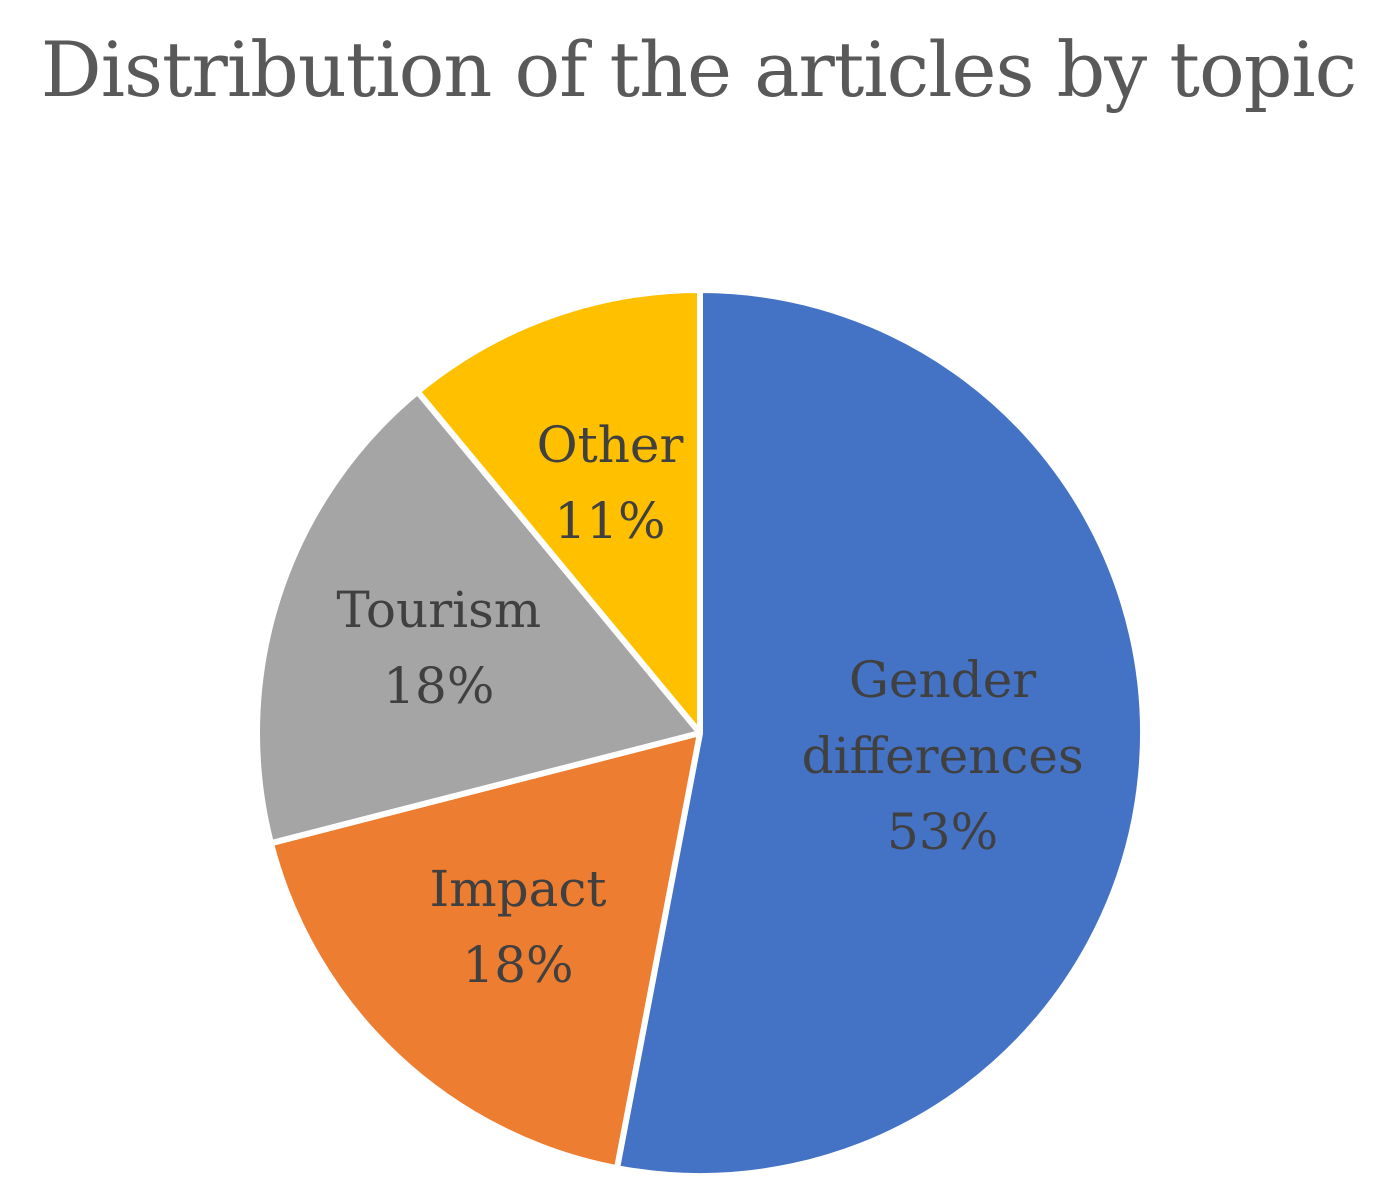  Describe the element at coordinates (438, 648) in the screenshot. I see `data-label-tourism: Tourism 18%` at that location.